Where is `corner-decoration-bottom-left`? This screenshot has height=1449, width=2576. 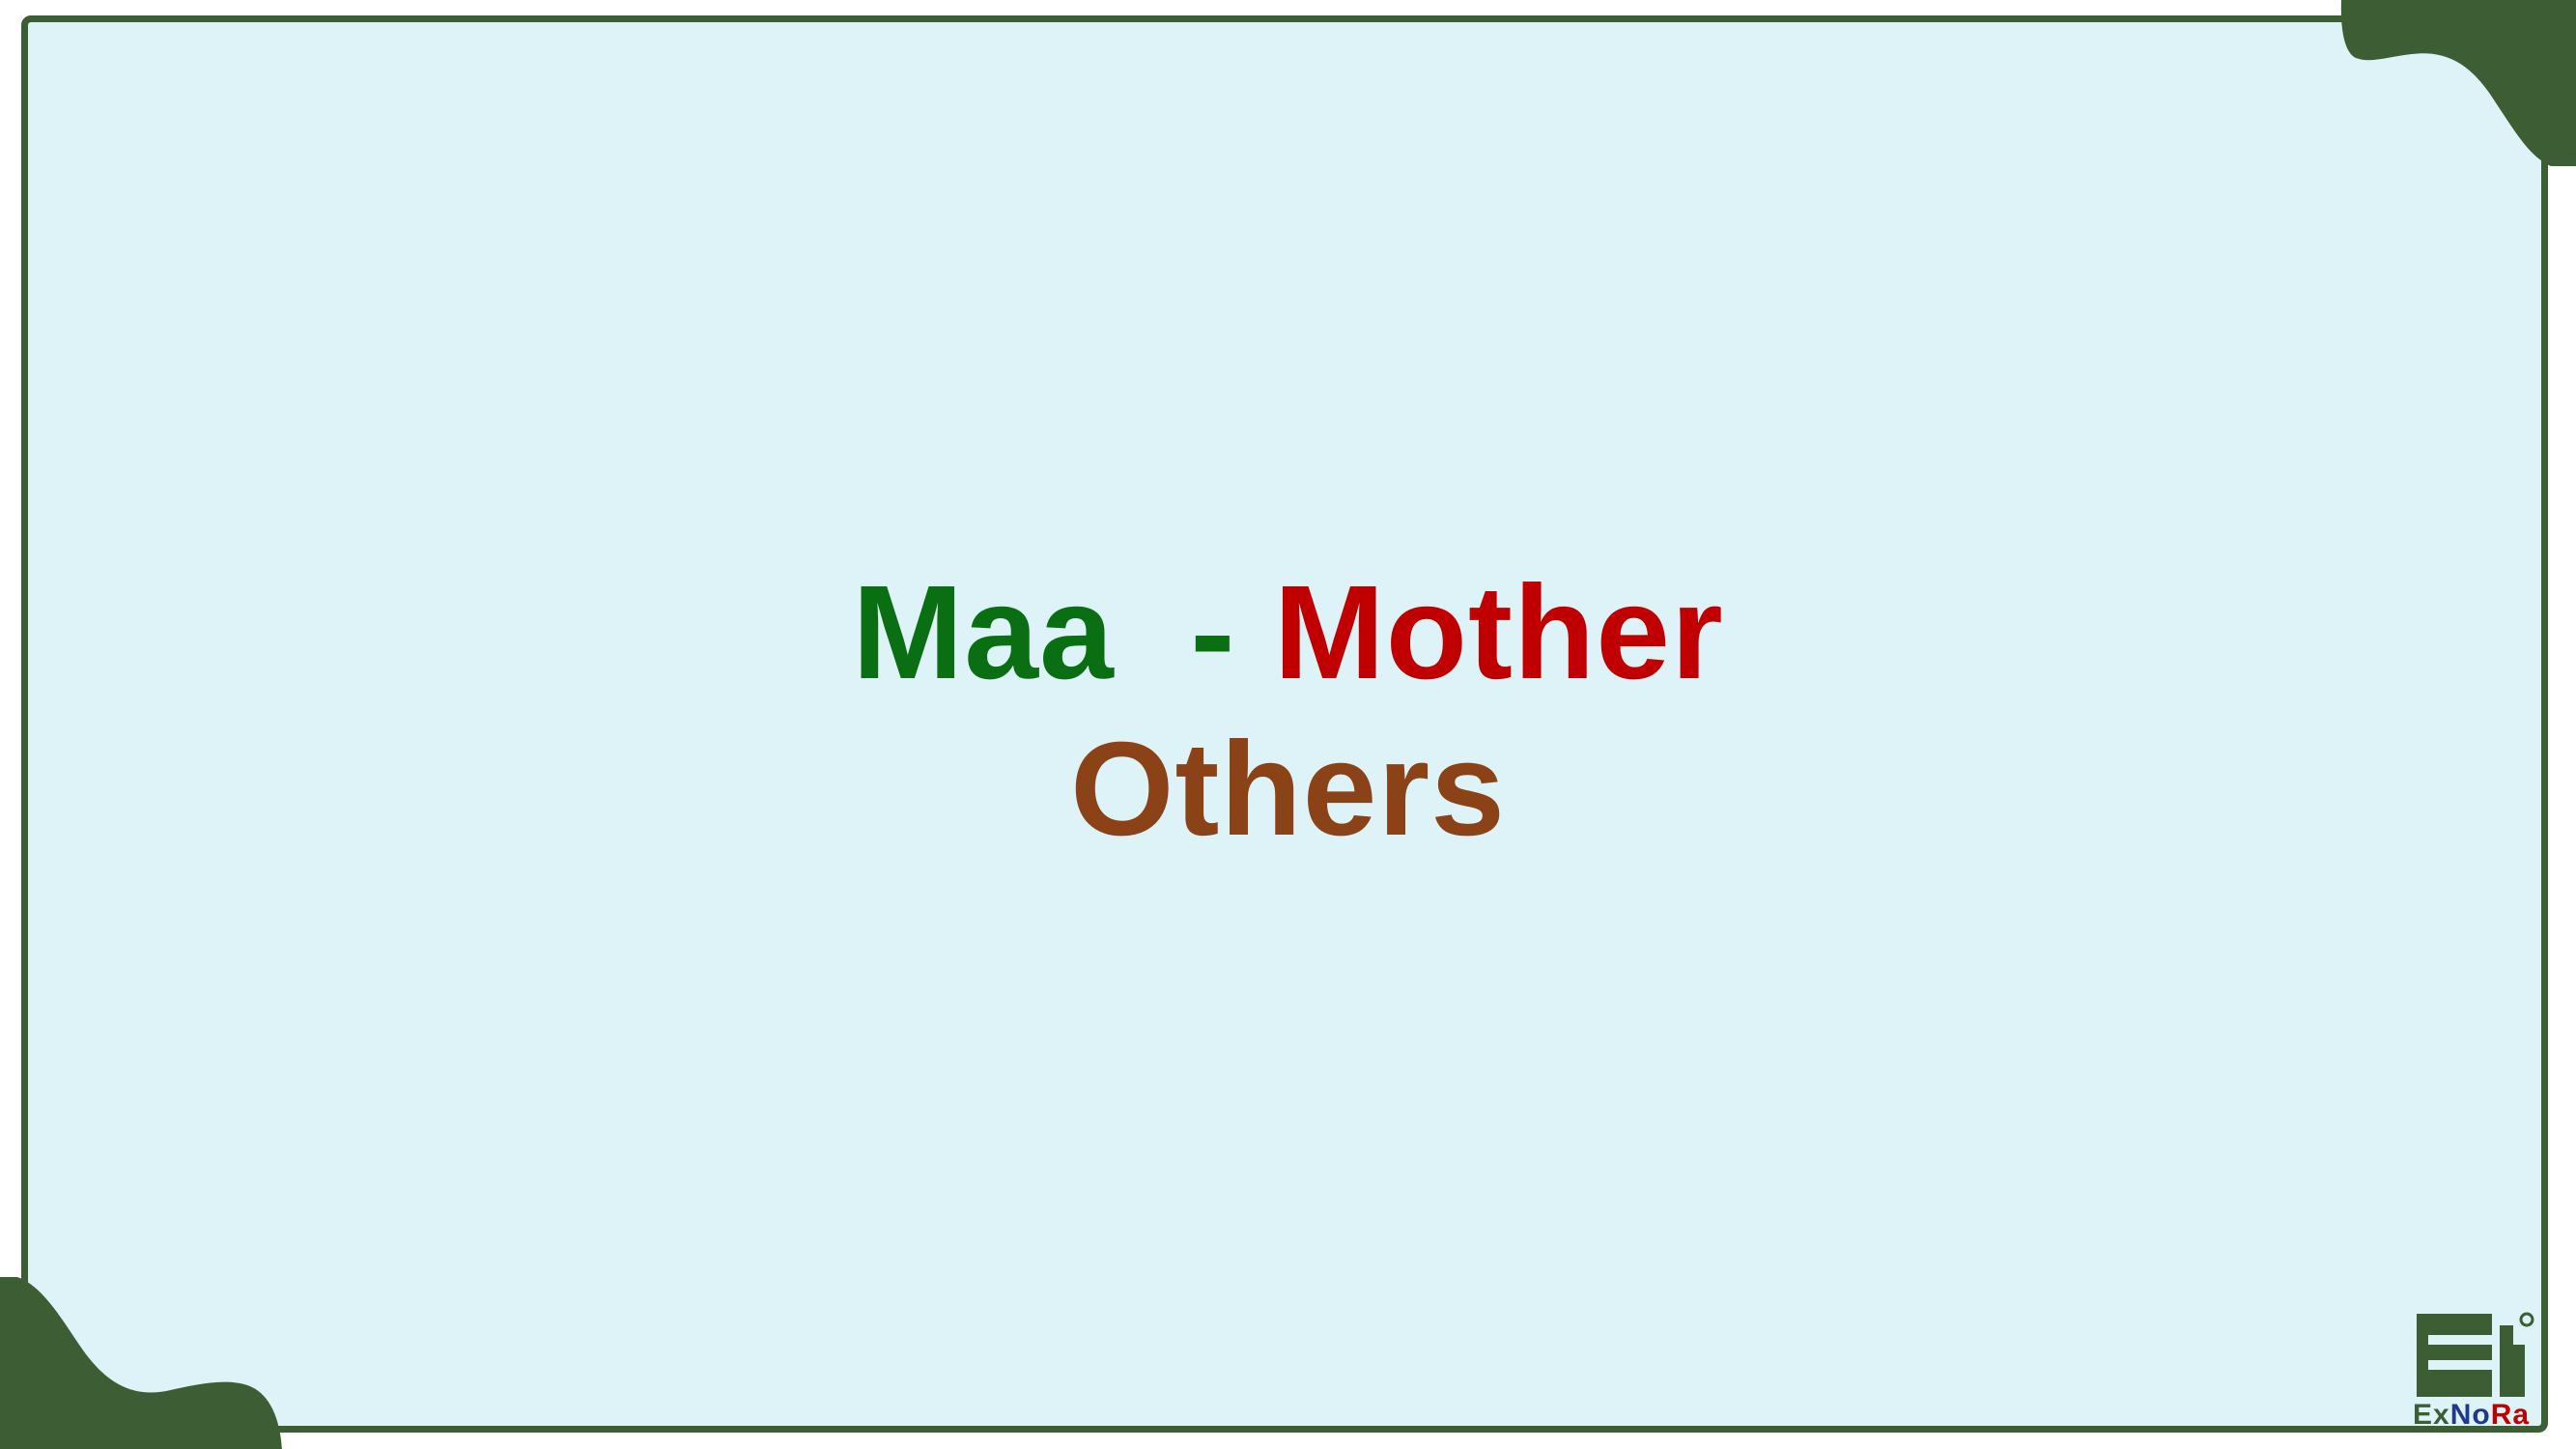 corner-decoration-bottom-left is located at coordinates (141, 1363).